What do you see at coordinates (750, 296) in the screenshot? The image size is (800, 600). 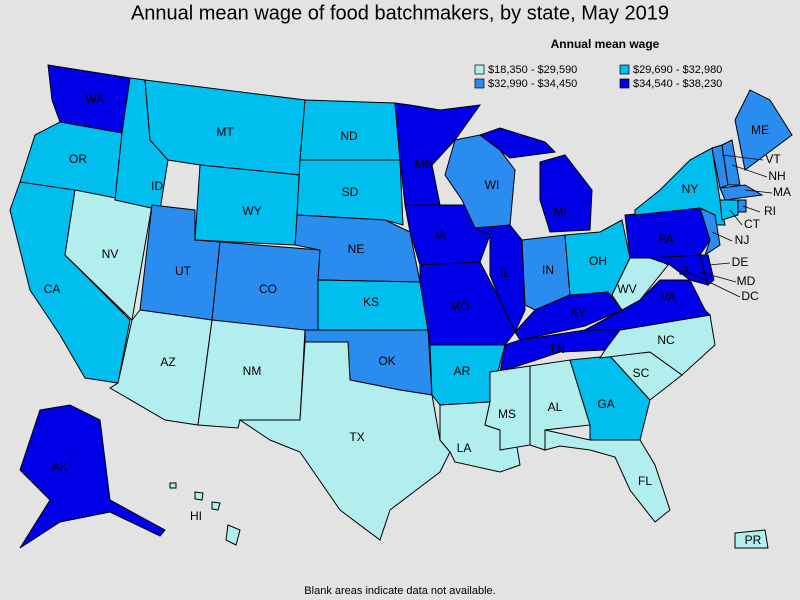 I see `state-label: DC` at bounding box center [750, 296].